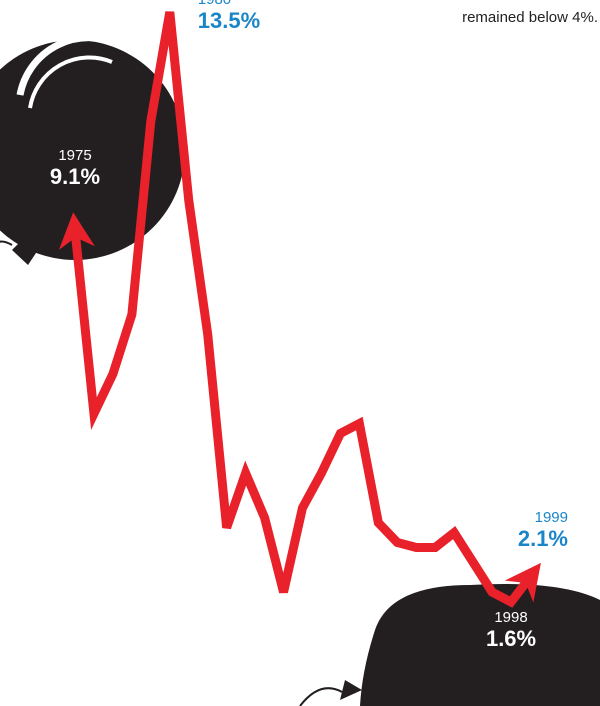 This screenshot has width=600, height=706. Describe the element at coordinates (510, 617) in the screenshot. I see `year-label: 1998` at that location.